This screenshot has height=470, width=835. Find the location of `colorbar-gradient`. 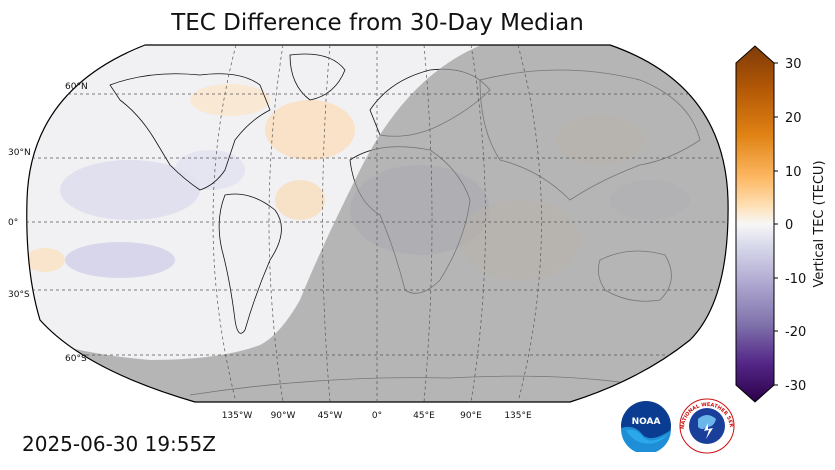

colorbar-gradient is located at coordinates (755, 224).